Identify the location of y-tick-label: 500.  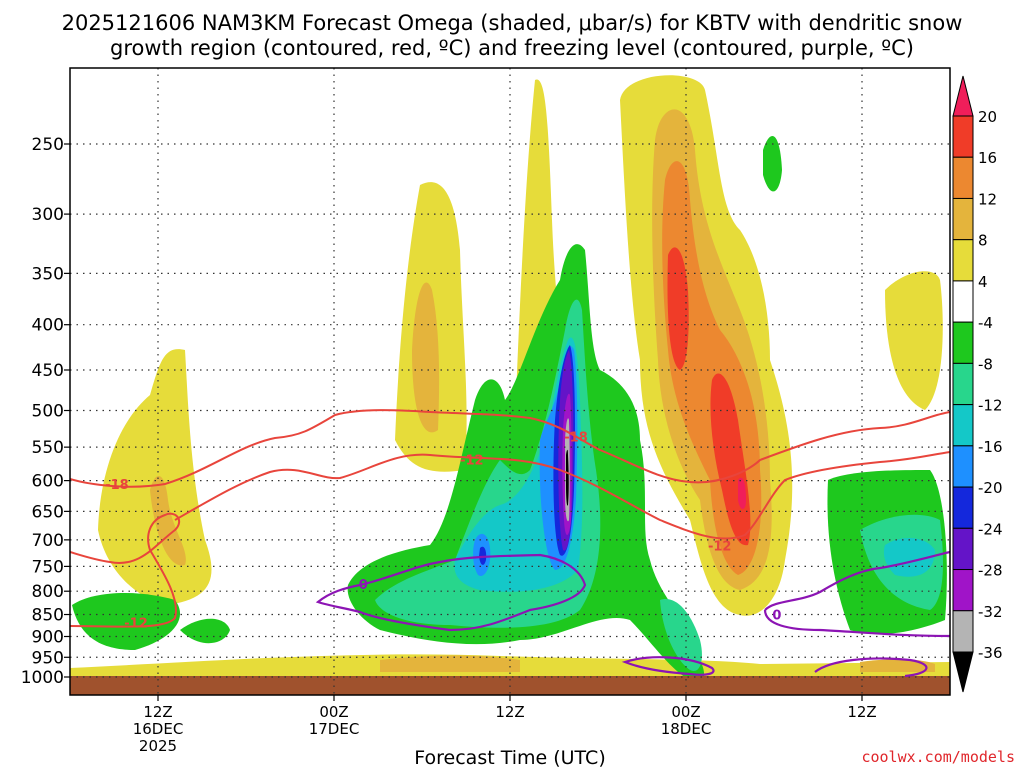
(48, 412).